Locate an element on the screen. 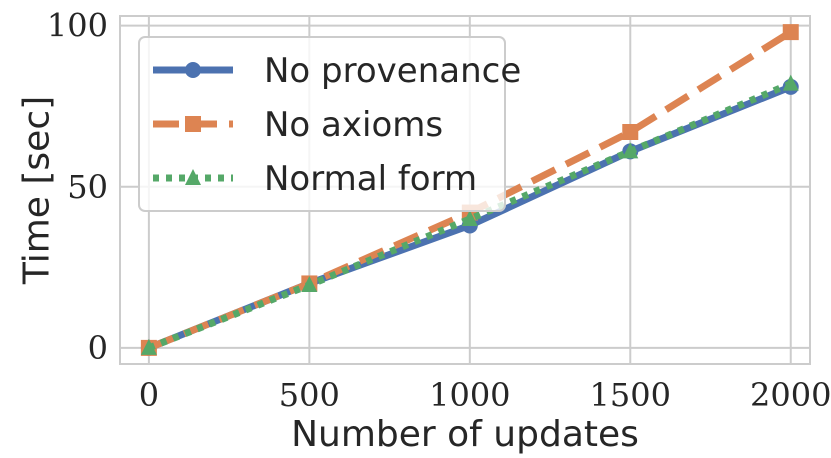  legend-label: No axioms is located at coordinates (353, 125).